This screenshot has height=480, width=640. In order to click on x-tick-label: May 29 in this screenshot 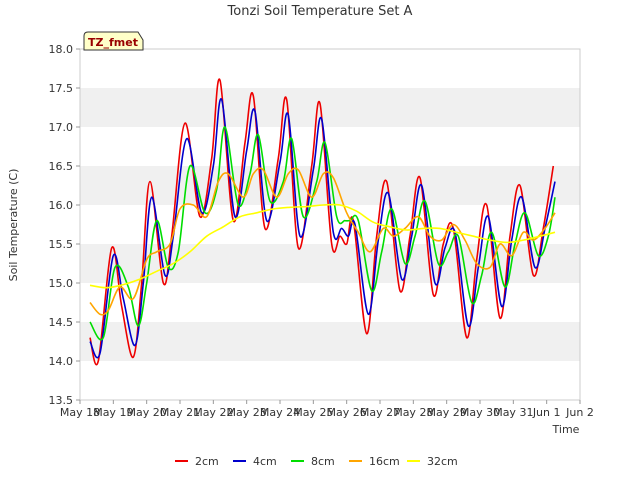, I will do `click(447, 412)`.